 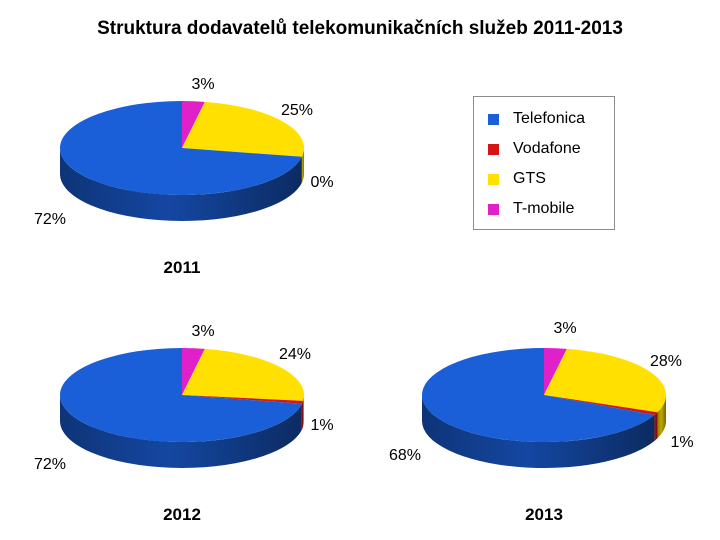 I want to click on pie-slice-2013-telefonica, so click(x=538, y=395).